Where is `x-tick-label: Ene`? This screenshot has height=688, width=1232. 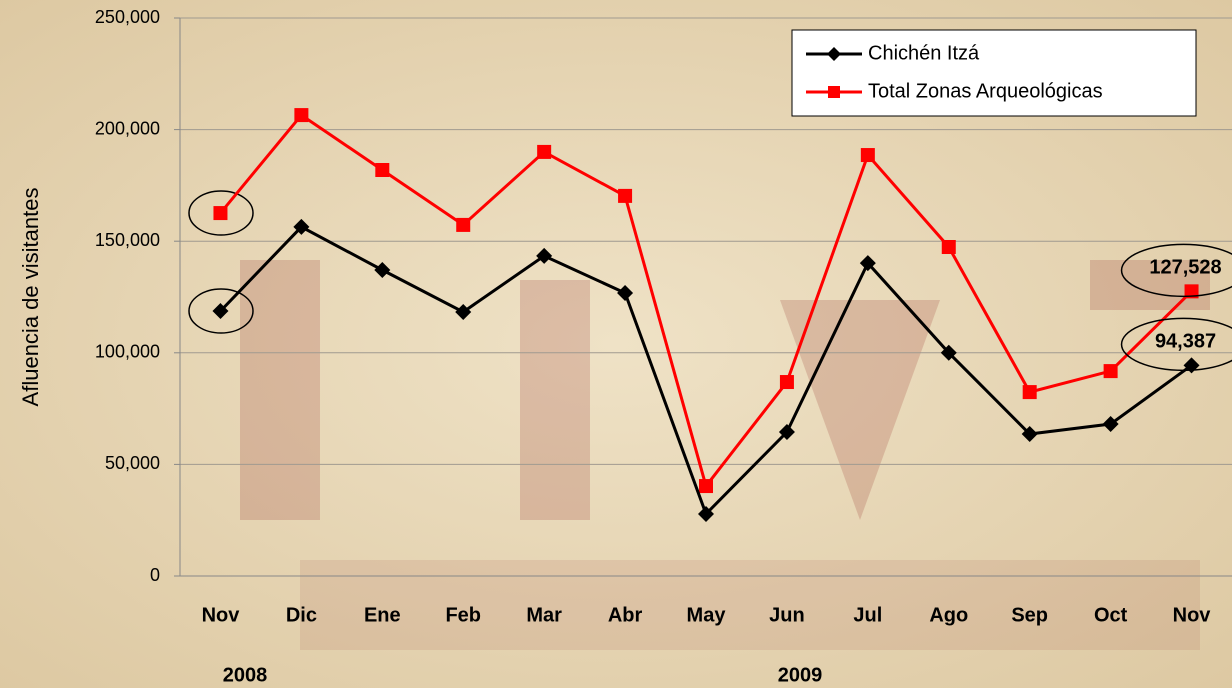
x-tick-label: Ene is located at coordinates (382, 615).